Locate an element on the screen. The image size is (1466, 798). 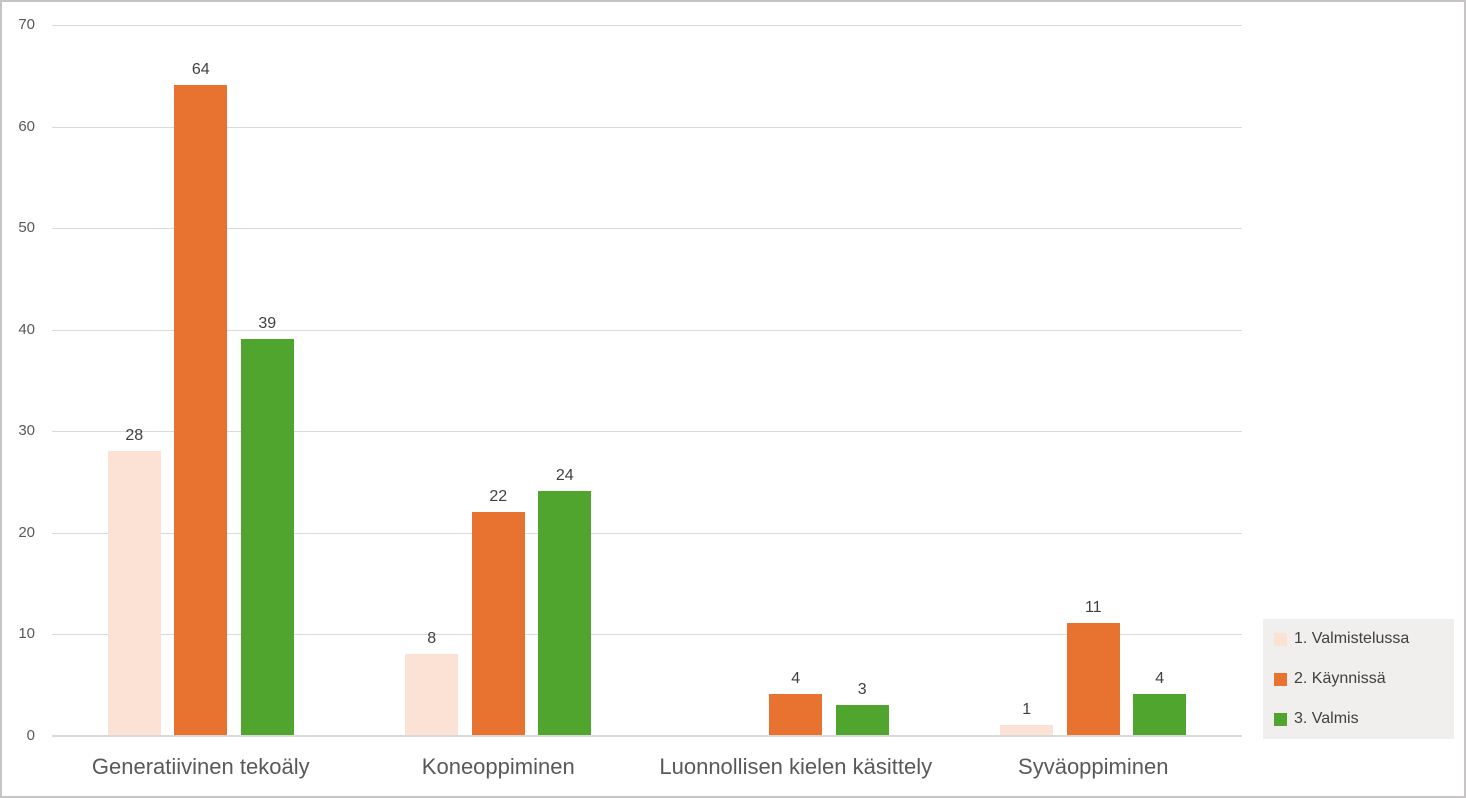
bar-series2-cat3: 4 is located at coordinates (796, 702).